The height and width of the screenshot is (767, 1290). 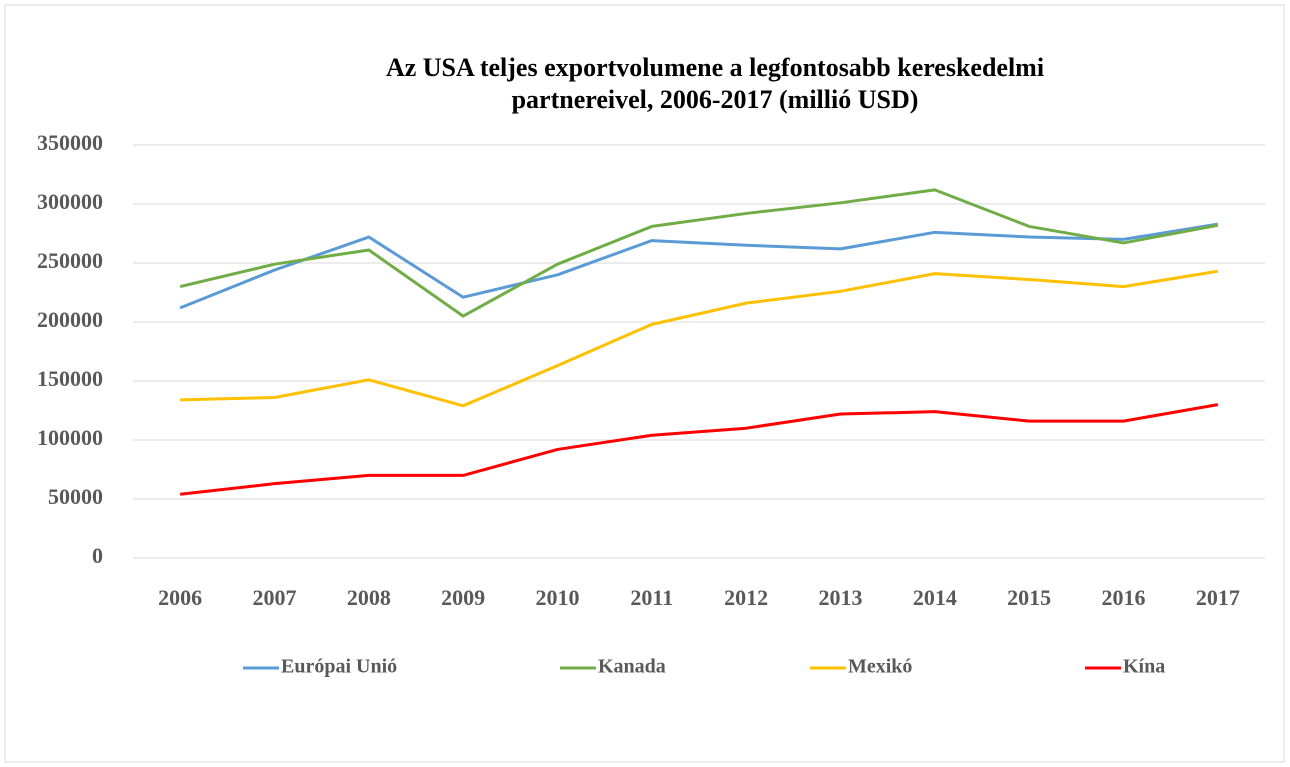 What do you see at coordinates (70, 319) in the screenshot?
I see `y-tick-label: 200000` at bounding box center [70, 319].